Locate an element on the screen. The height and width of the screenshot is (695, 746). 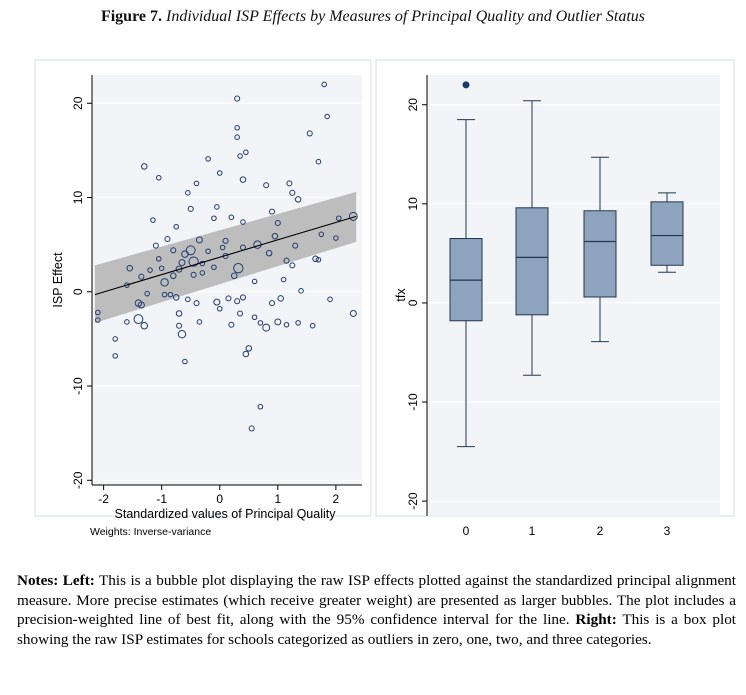
confidence-band is located at coordinates (225, 257).